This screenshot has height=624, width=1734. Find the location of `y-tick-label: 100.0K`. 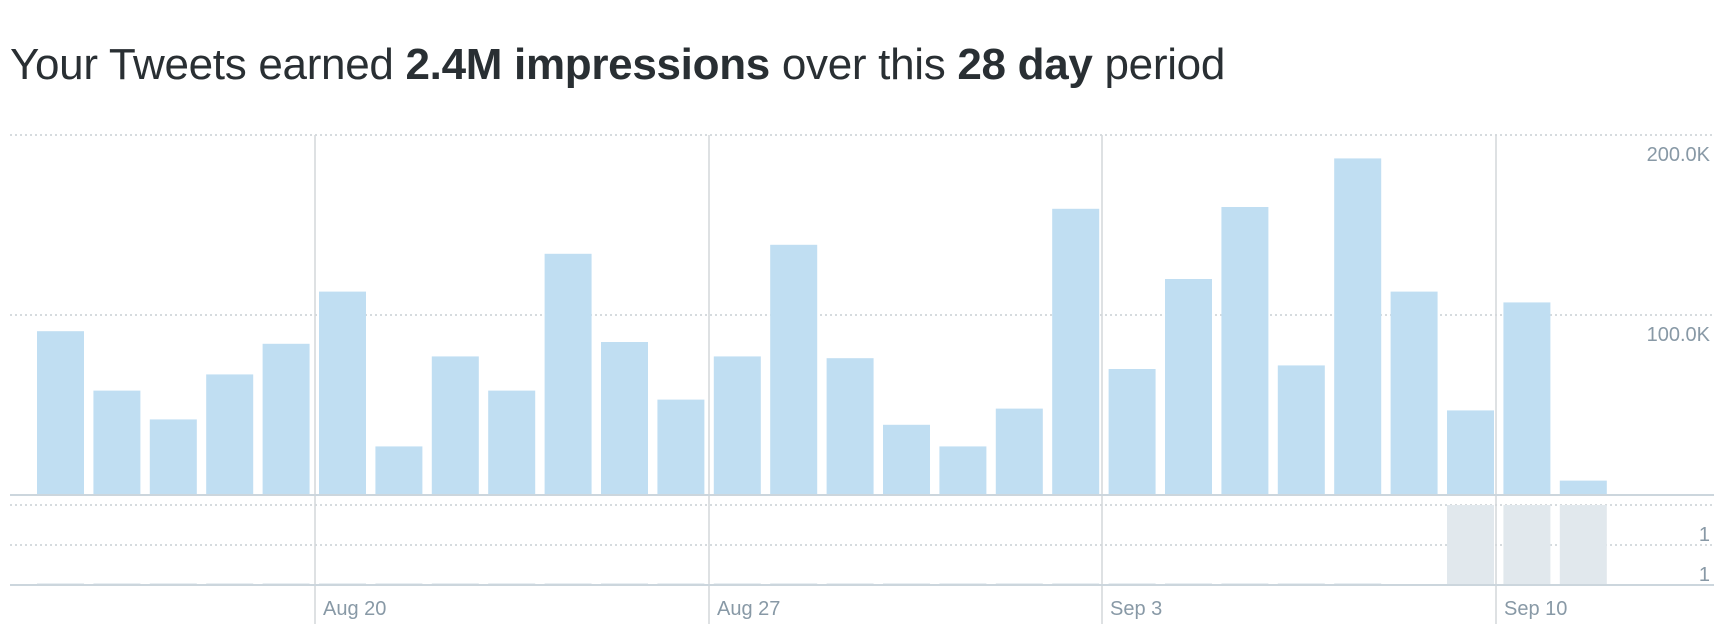

y-tick-label: 100.0K is located at coordinates (1679, 335).